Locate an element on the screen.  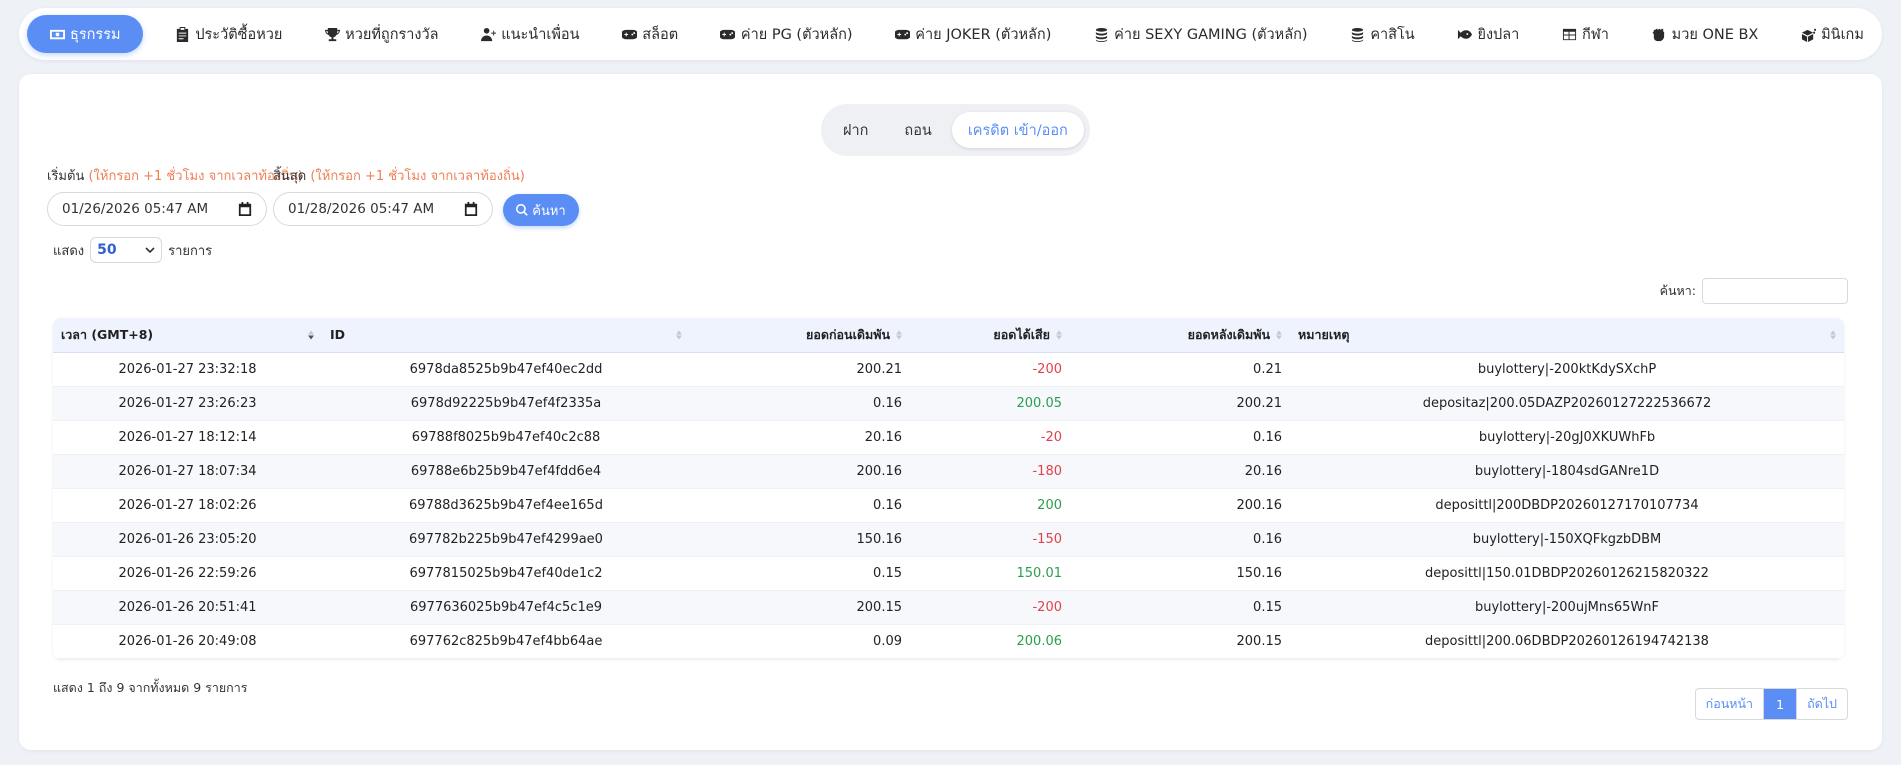
nav-item-label: ค่าย JOKER (ตัวหลัก) is located at coordinates (983, 34).